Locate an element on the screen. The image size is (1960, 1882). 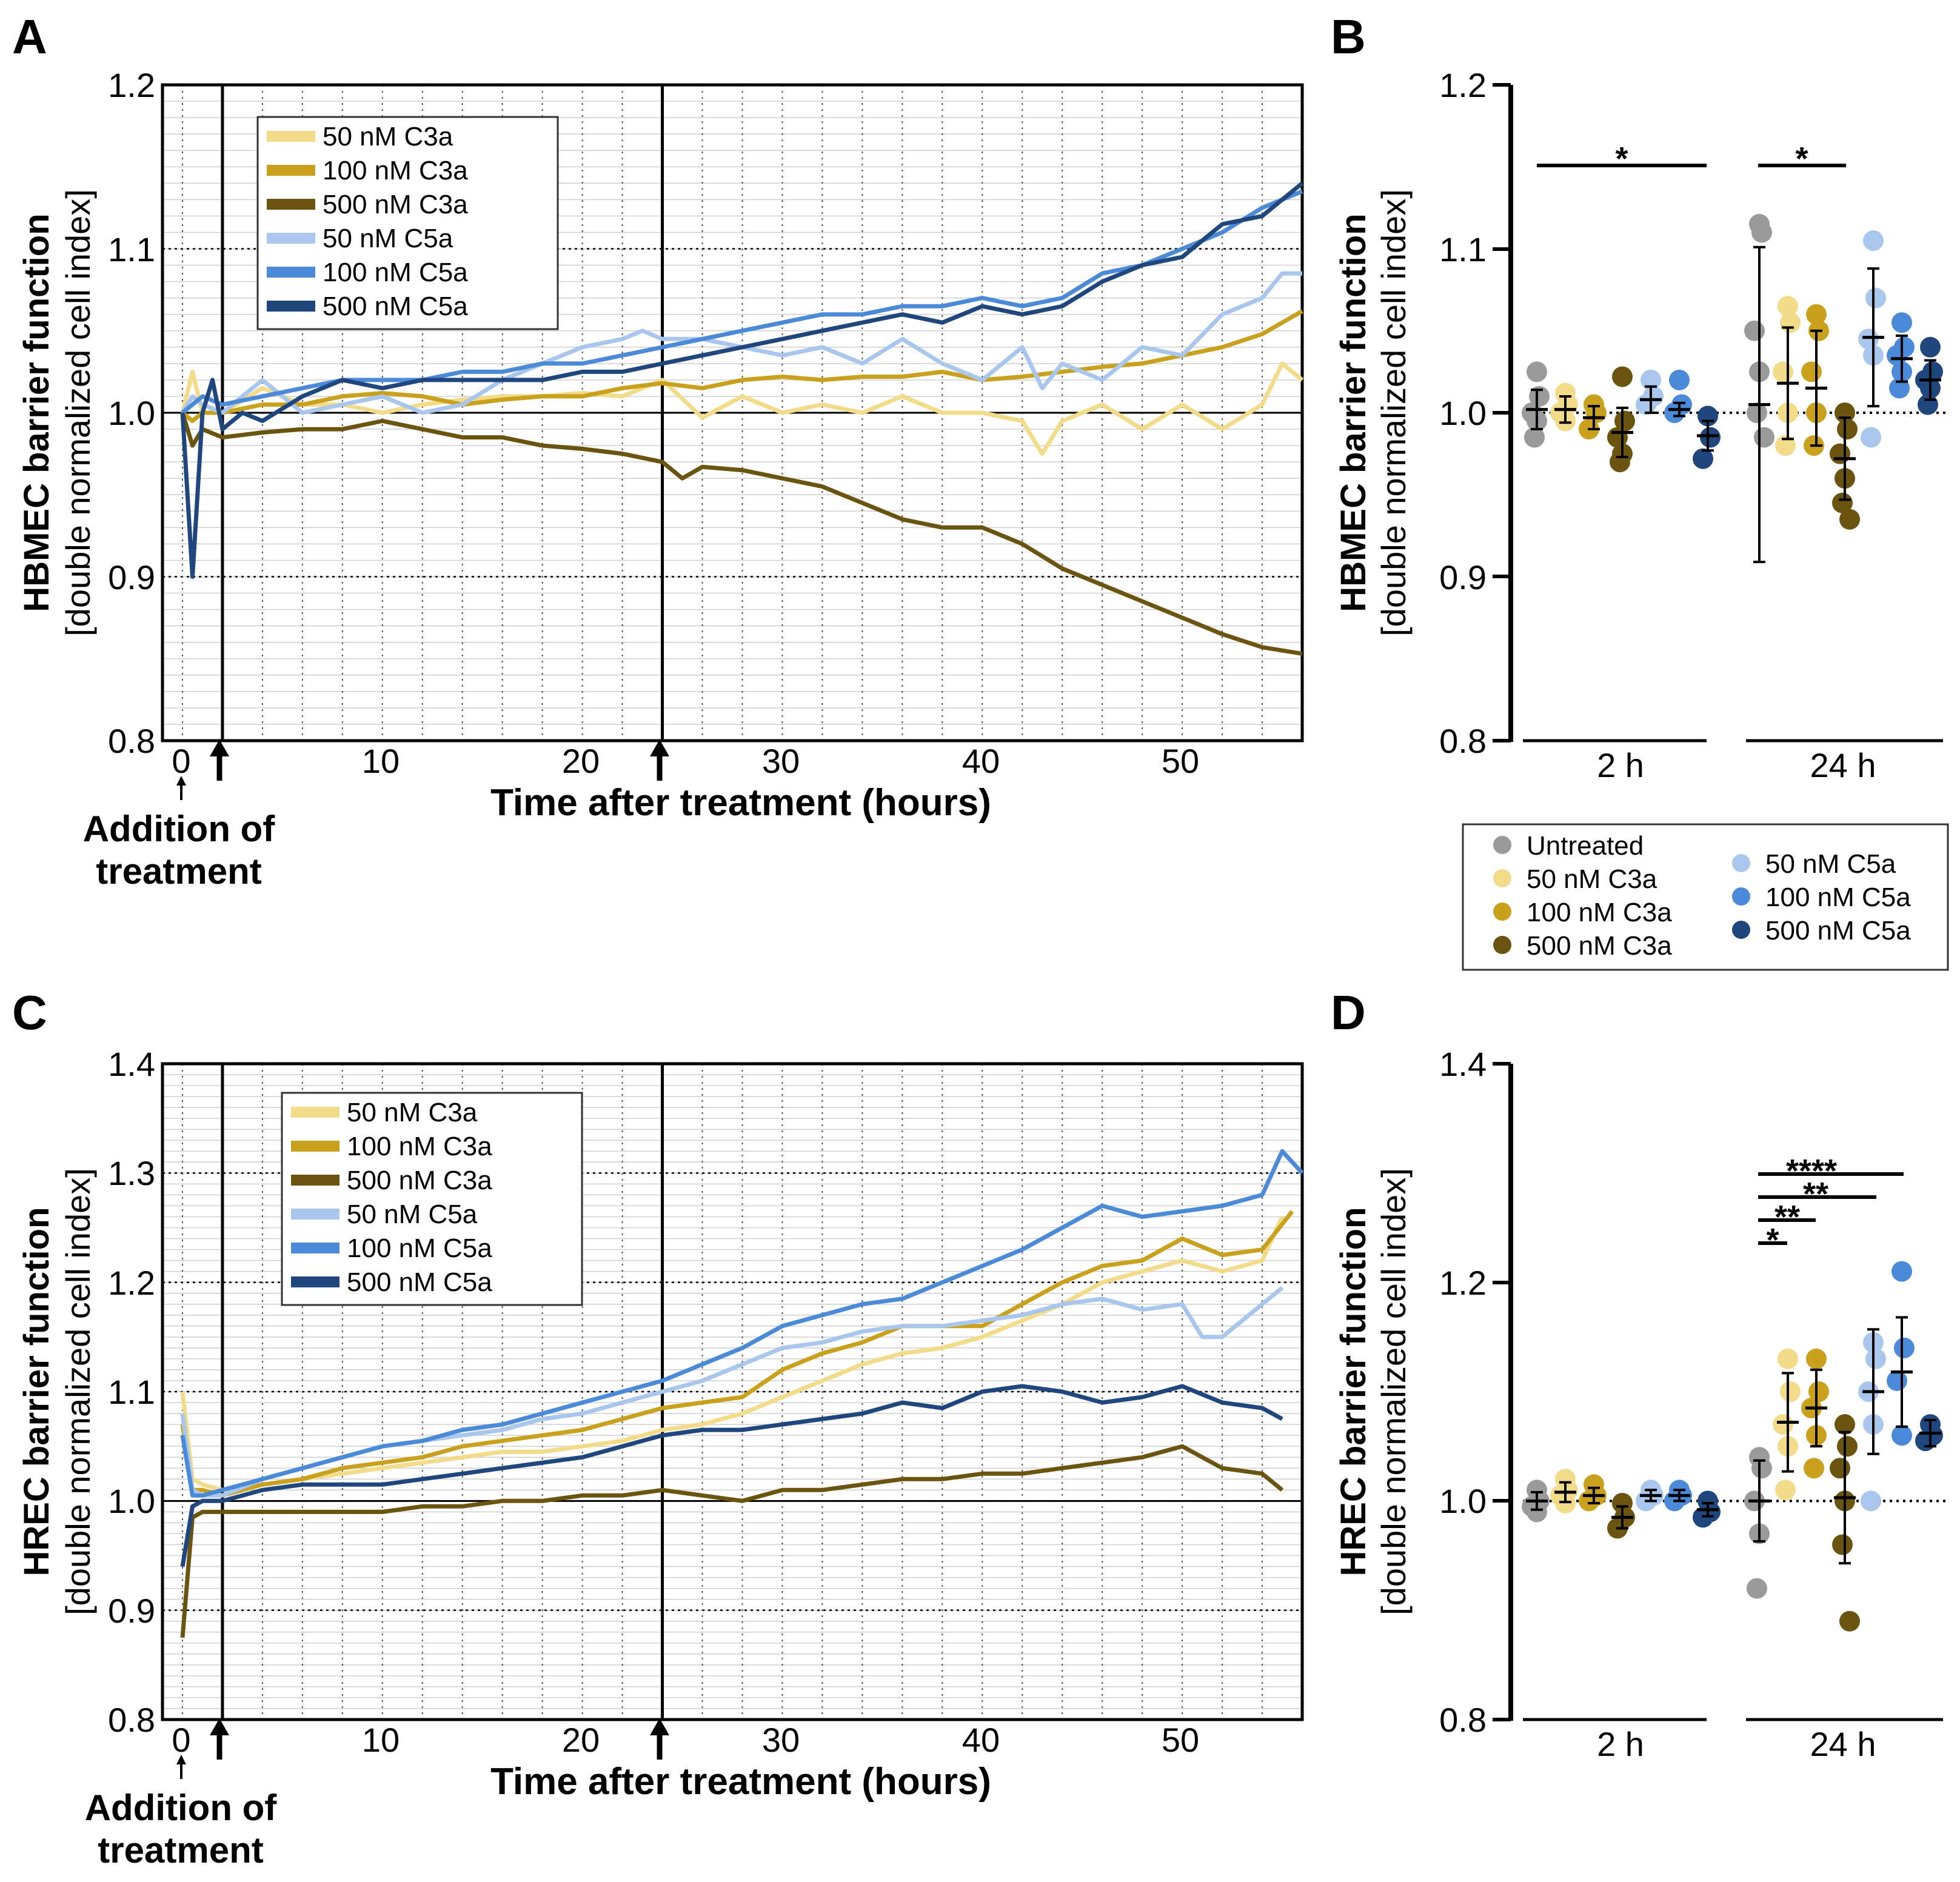
addition-note-line1: Addition of is located at coordinates (181, 1807).